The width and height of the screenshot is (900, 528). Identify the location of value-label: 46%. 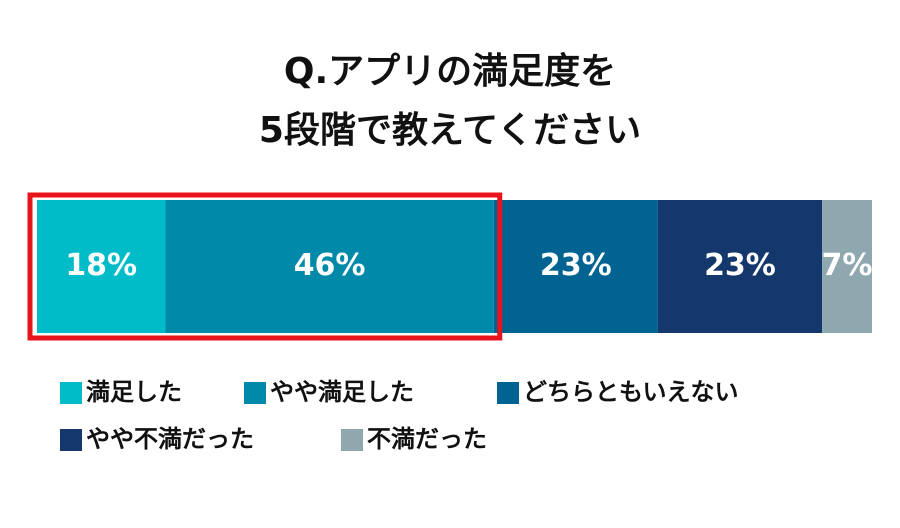
(330, 265).